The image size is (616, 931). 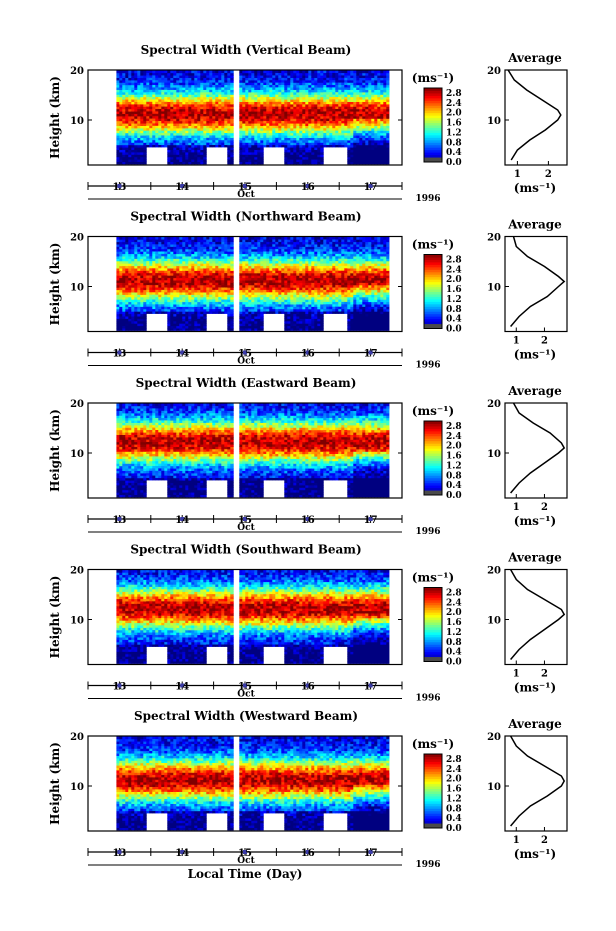 What do you see at coordinates (544, 674) in the screenshot?
I see `avg-x-tick-label: 2` at bounding box center [544, 674].